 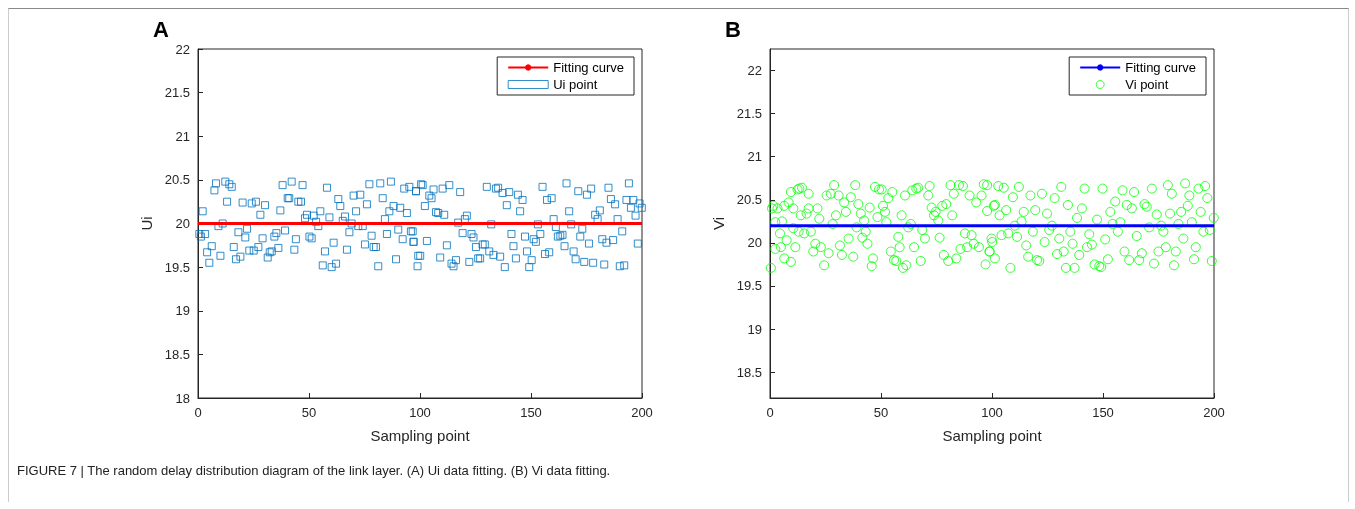 I want to click on y-axis-title: Vi, so click(x=718, y=223).